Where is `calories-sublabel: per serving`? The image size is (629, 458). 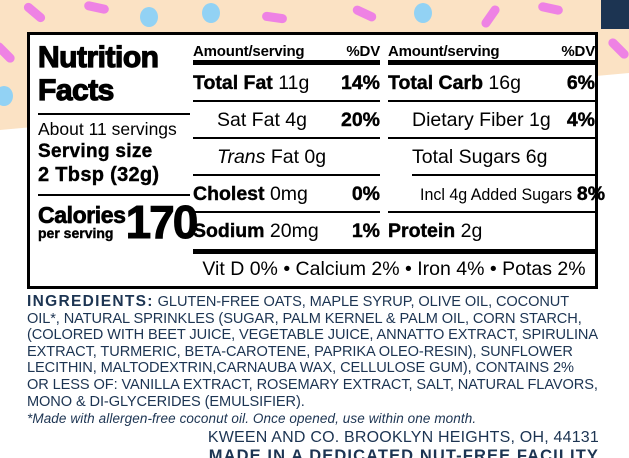 calories-sublabel: per serving is located at coordinates (76, 232).